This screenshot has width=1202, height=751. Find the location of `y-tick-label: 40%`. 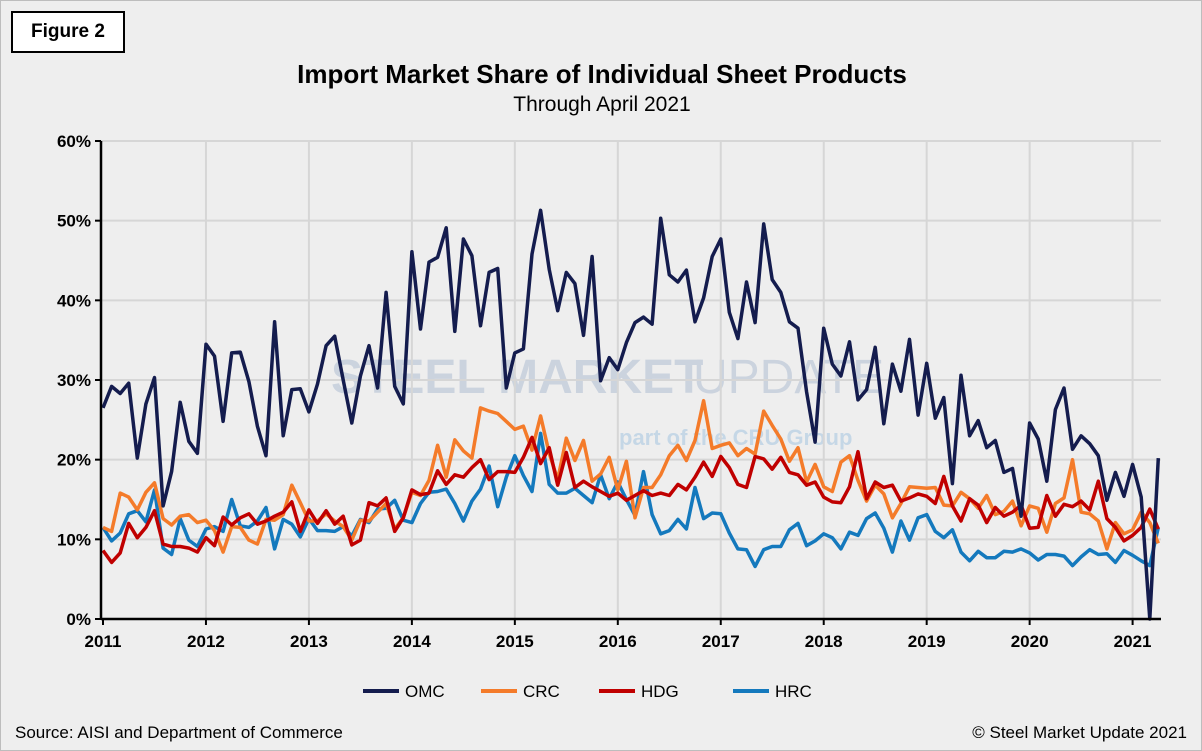

y-tick-label: 40% is located at coordinates (74, 300).